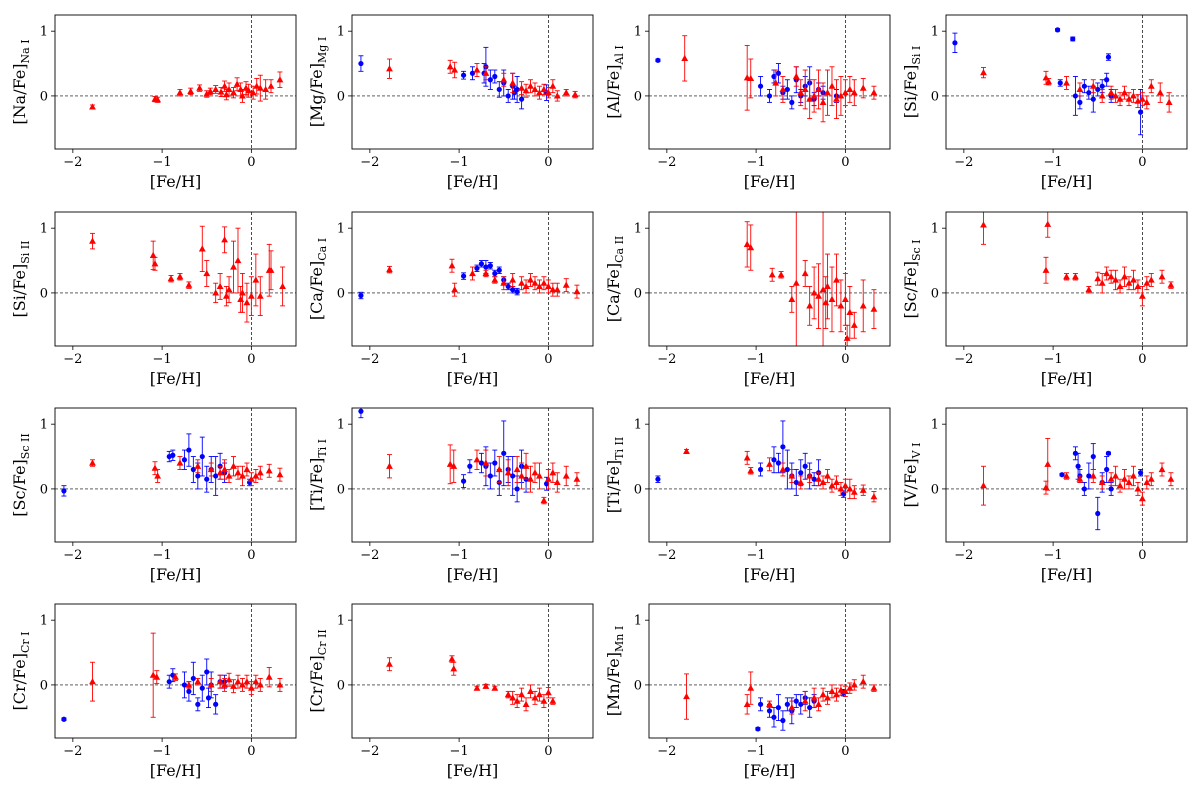 The width and height of the screenshot is (1200, 800). What do you see at coordinates (322, 448) in the screenshot?
I see `y-axis-label-subscript: Ti I` at bounding box center [322, 448].